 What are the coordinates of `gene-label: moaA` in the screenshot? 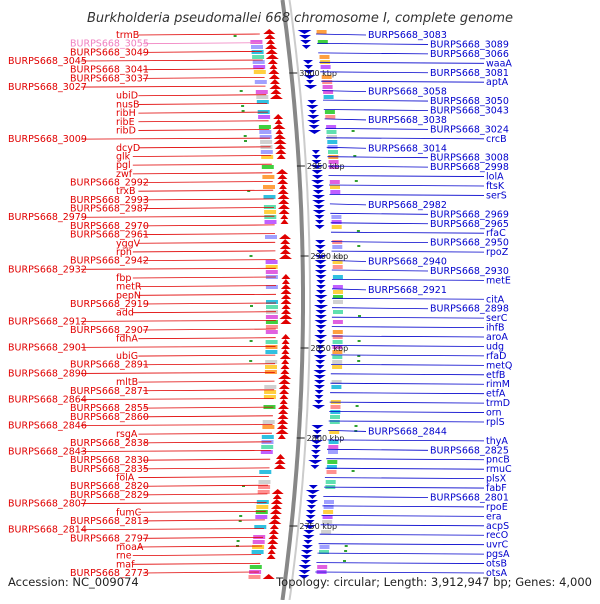 It's located at (130, 547).